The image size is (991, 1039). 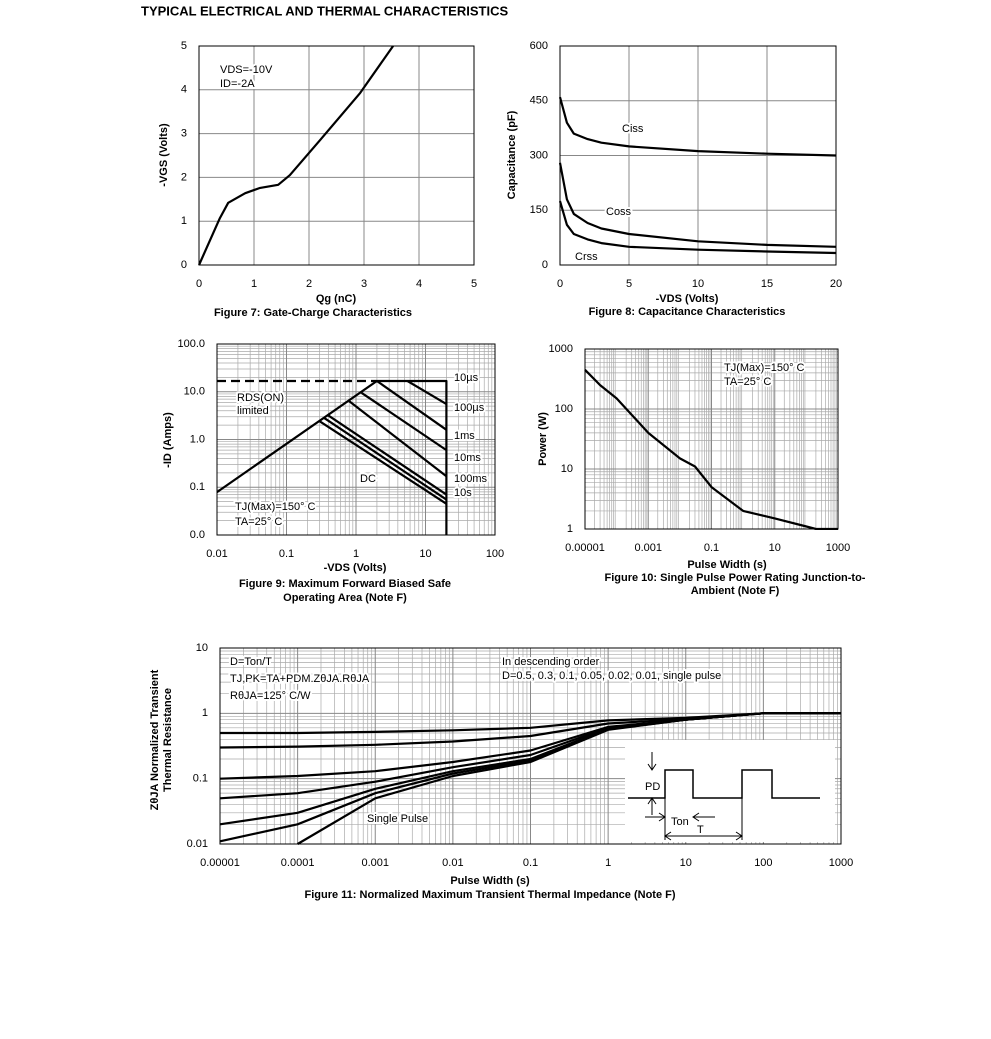 What do you see at coordinates (184, 177) in the screenshot?
I see `y-tick-label: 2` at bounding box center [184, 177].